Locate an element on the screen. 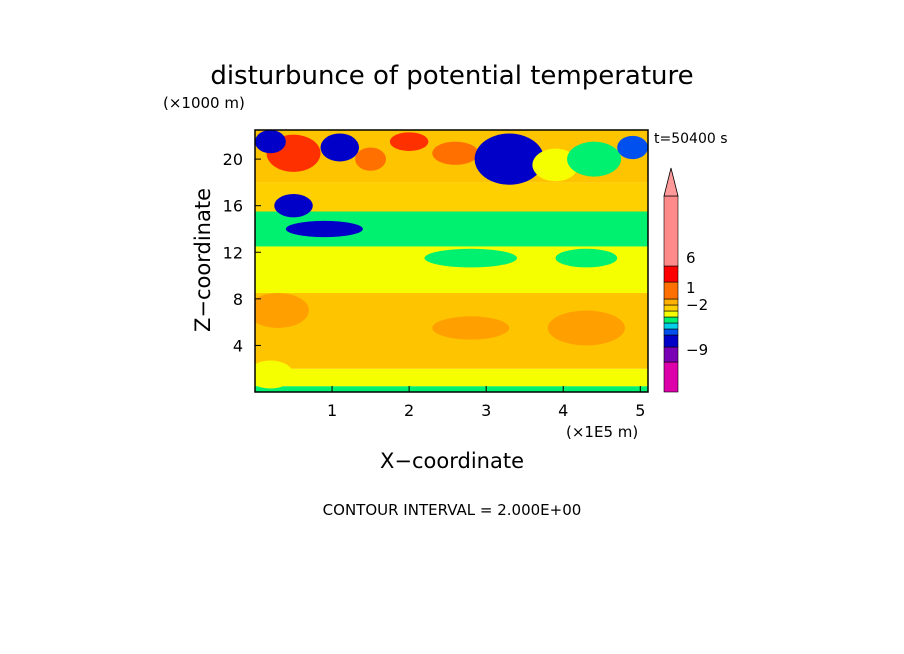 Image resolution: width=904 pixels, height=654 pixels. x-tick-label: 1 is located at coordinates (332, 410).